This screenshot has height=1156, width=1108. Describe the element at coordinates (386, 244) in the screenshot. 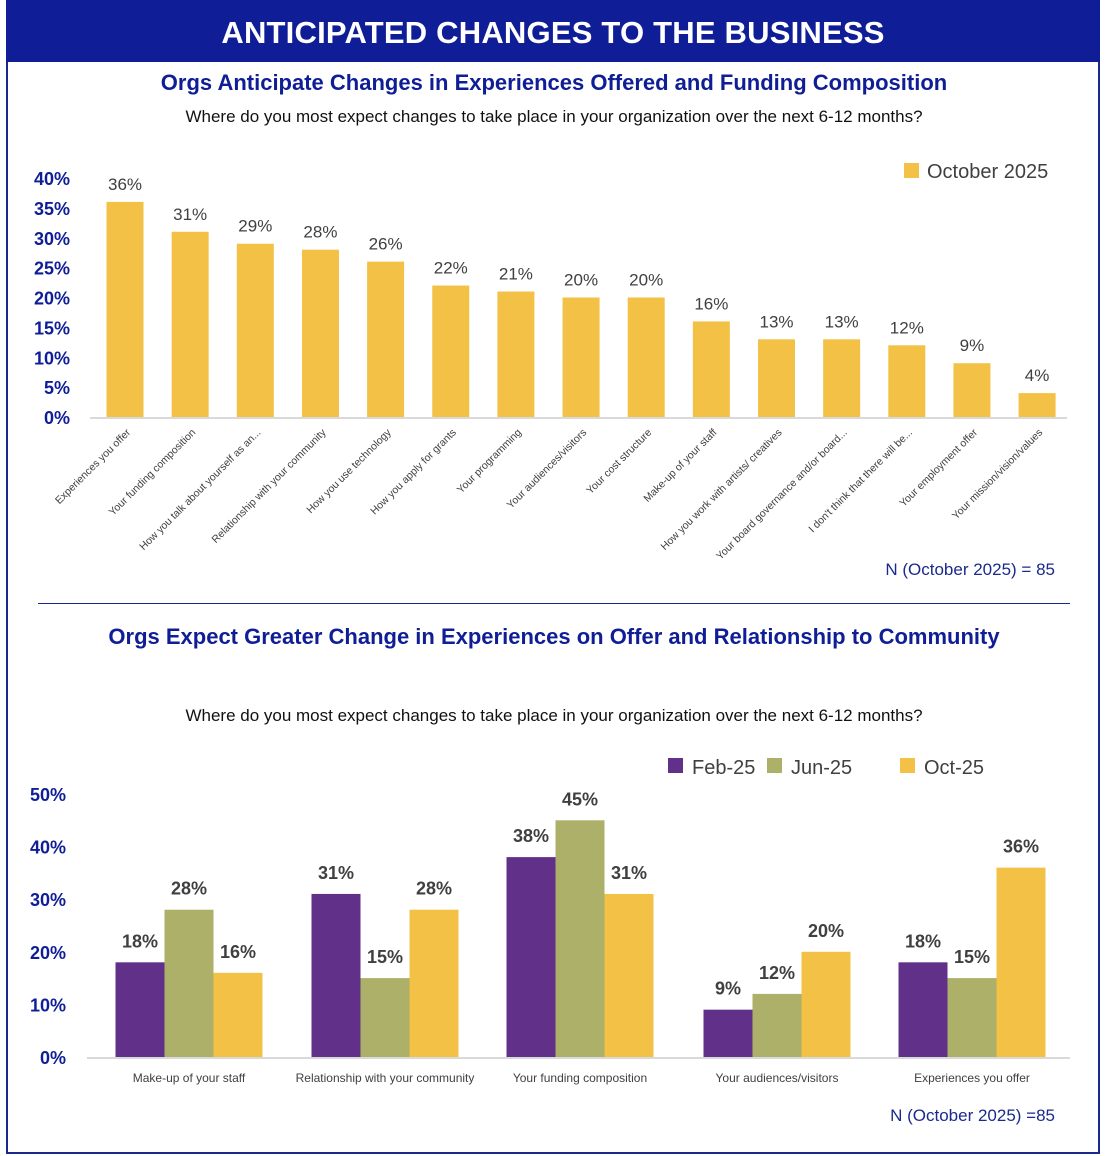

I see `data-label: 26%` at that location.